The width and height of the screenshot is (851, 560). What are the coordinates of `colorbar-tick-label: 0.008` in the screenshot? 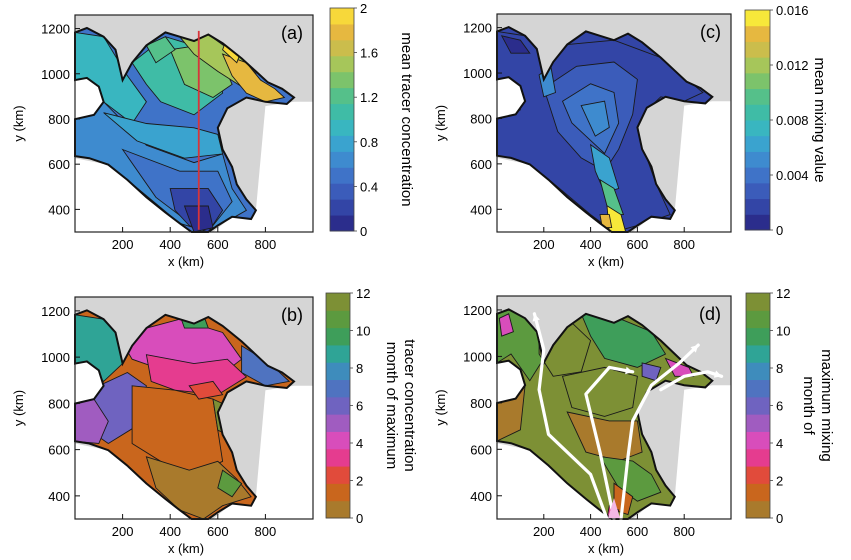 It's located at (792, 120).